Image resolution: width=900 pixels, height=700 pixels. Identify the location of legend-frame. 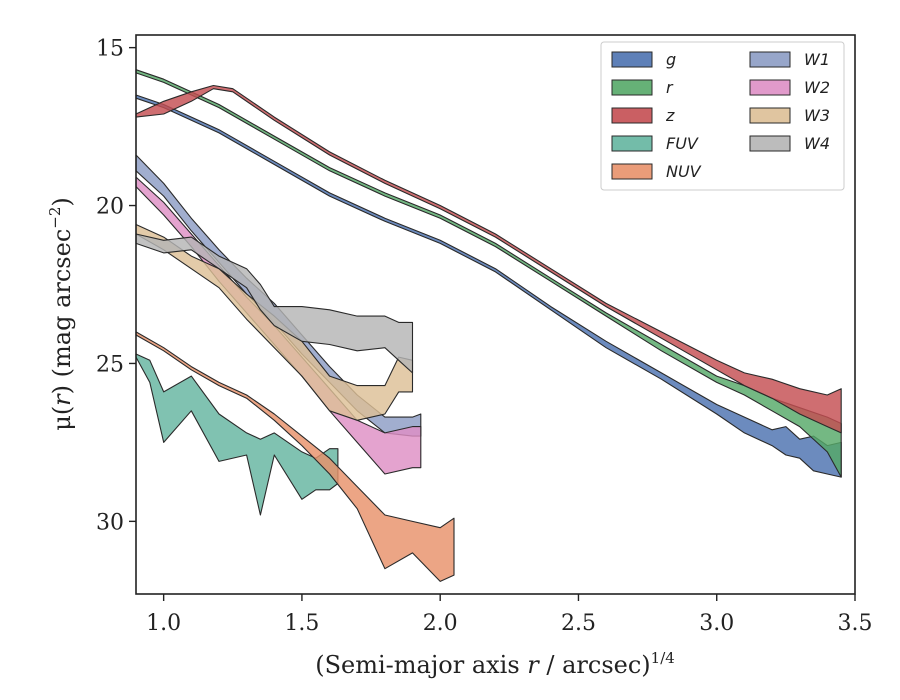
(722, 116).